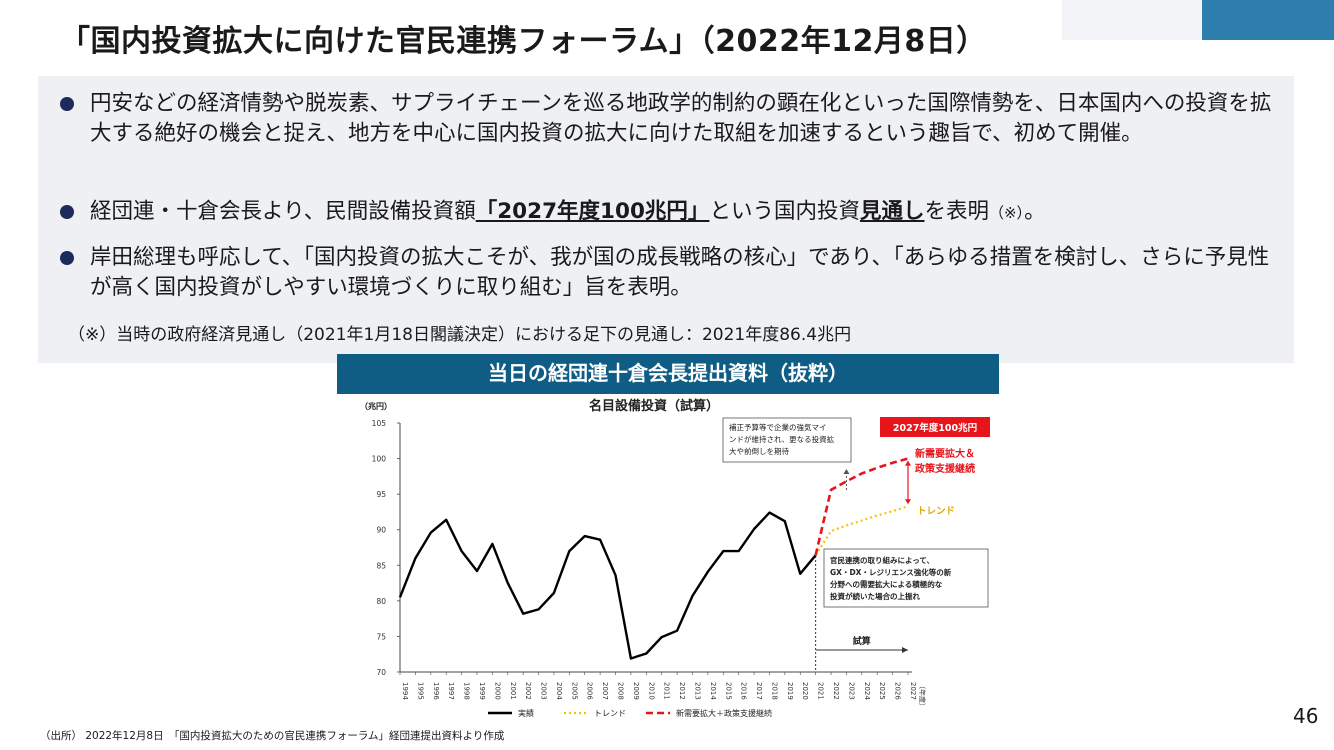  I want to click on footnote-mark: （※）, so click(1006, 213).